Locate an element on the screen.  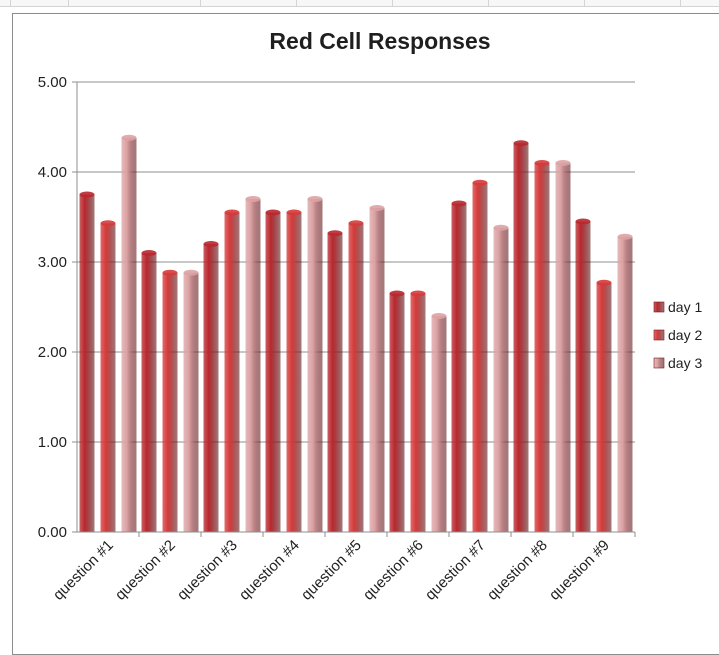
legend-label: day 1 is located at coordinates (685, 307).